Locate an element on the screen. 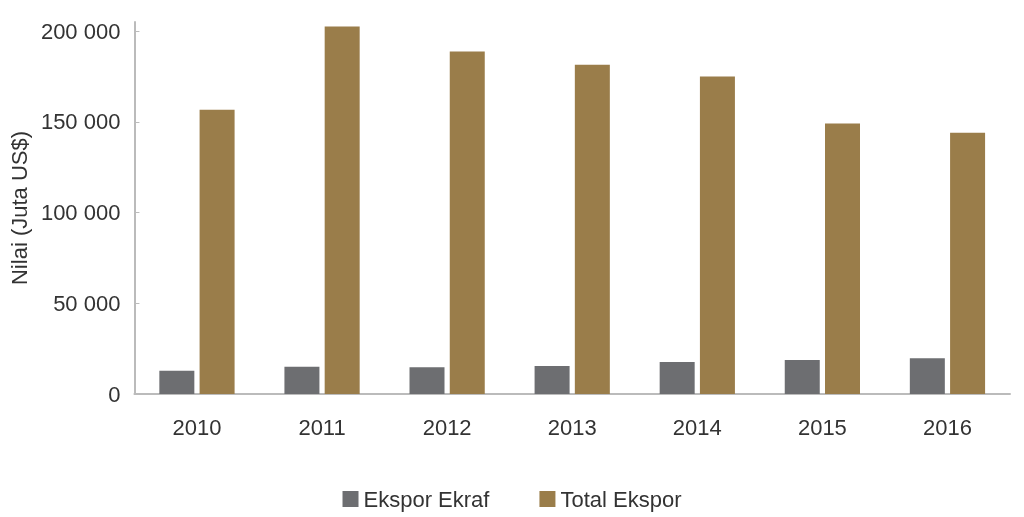  x-tick-label: 2014 is located at coordinates (697, 427).